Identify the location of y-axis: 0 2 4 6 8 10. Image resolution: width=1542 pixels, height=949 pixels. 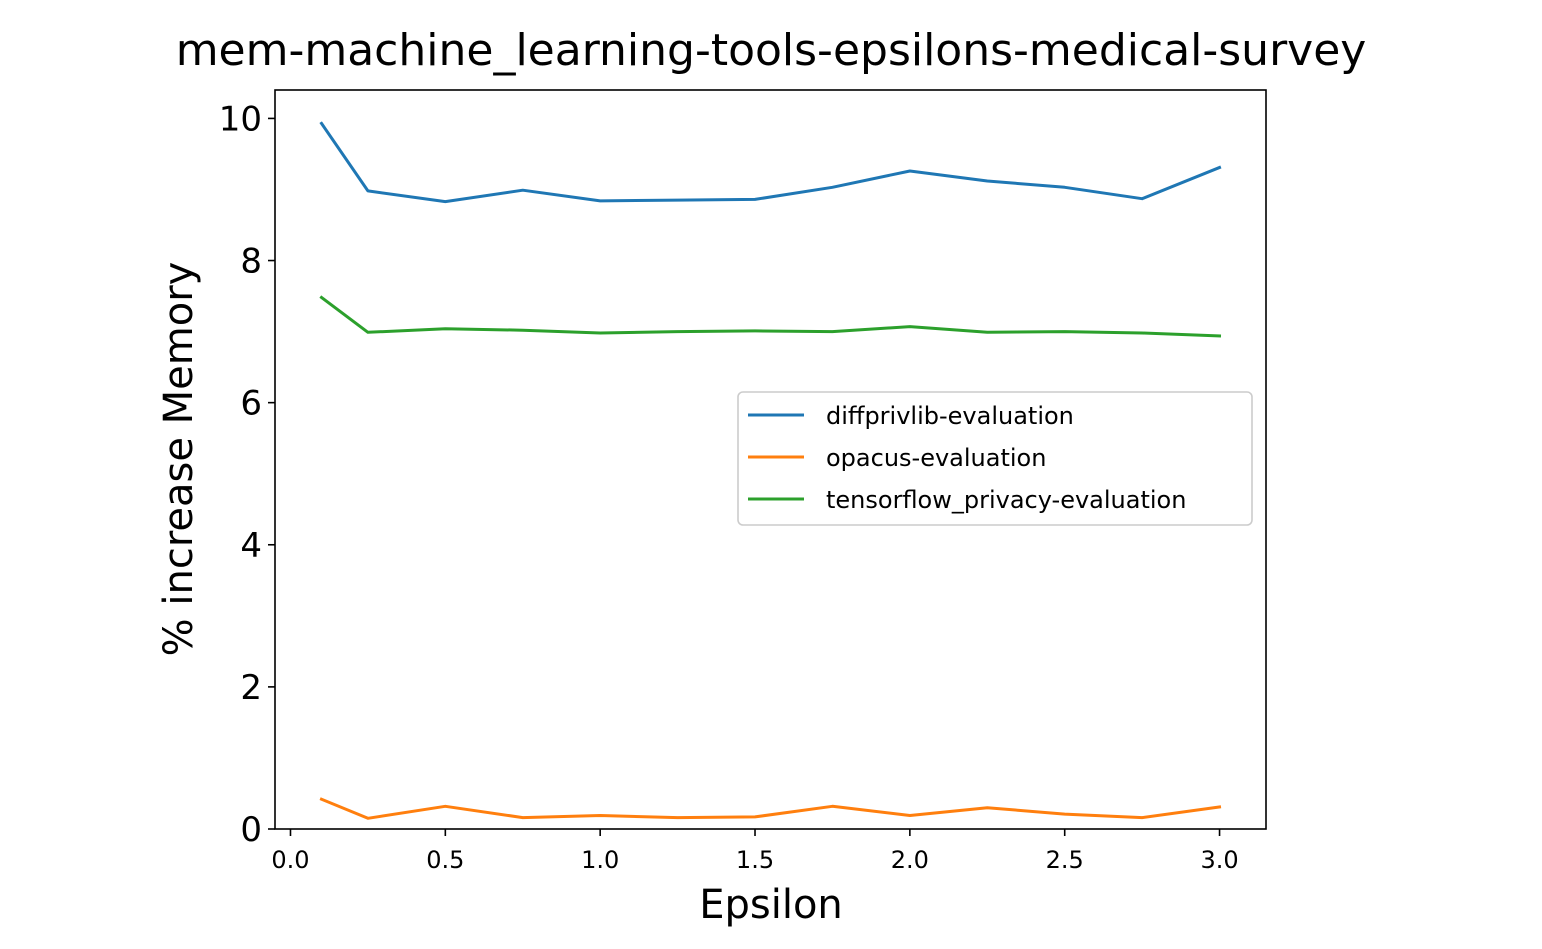
(247, 474).